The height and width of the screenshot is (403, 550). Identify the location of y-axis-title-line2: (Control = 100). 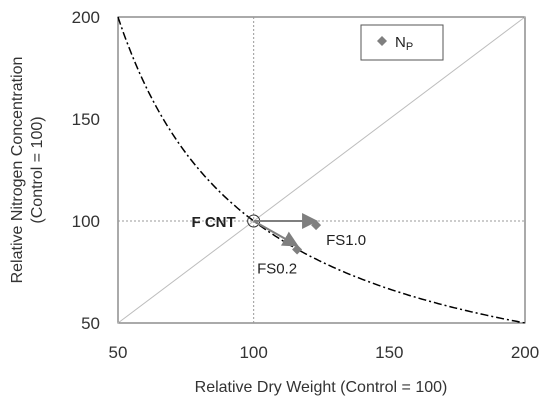
(37, 169).